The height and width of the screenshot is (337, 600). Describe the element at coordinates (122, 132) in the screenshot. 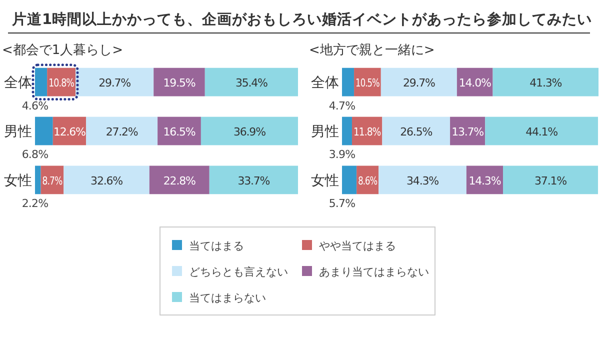

I see `data-label: 27.2%` at that location.